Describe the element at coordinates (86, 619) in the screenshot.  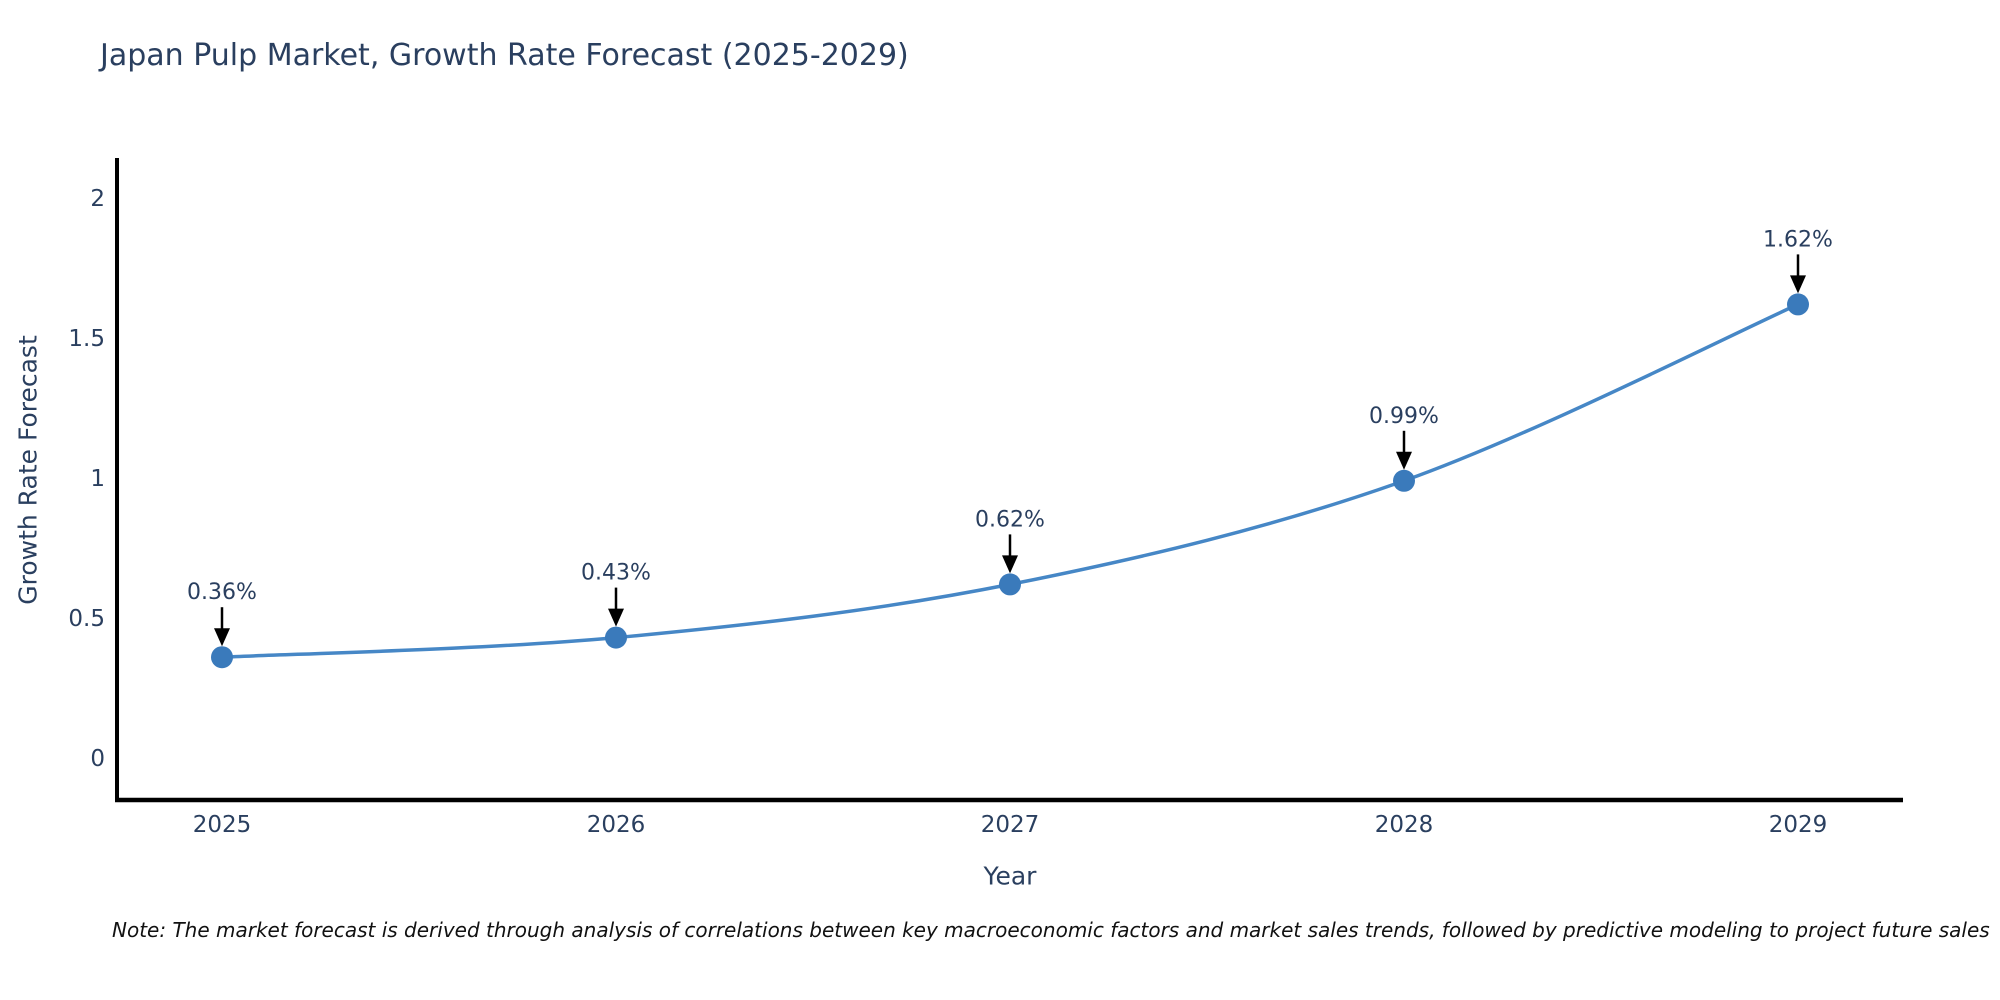
I see `y-tick-label: 0.5` at that location.